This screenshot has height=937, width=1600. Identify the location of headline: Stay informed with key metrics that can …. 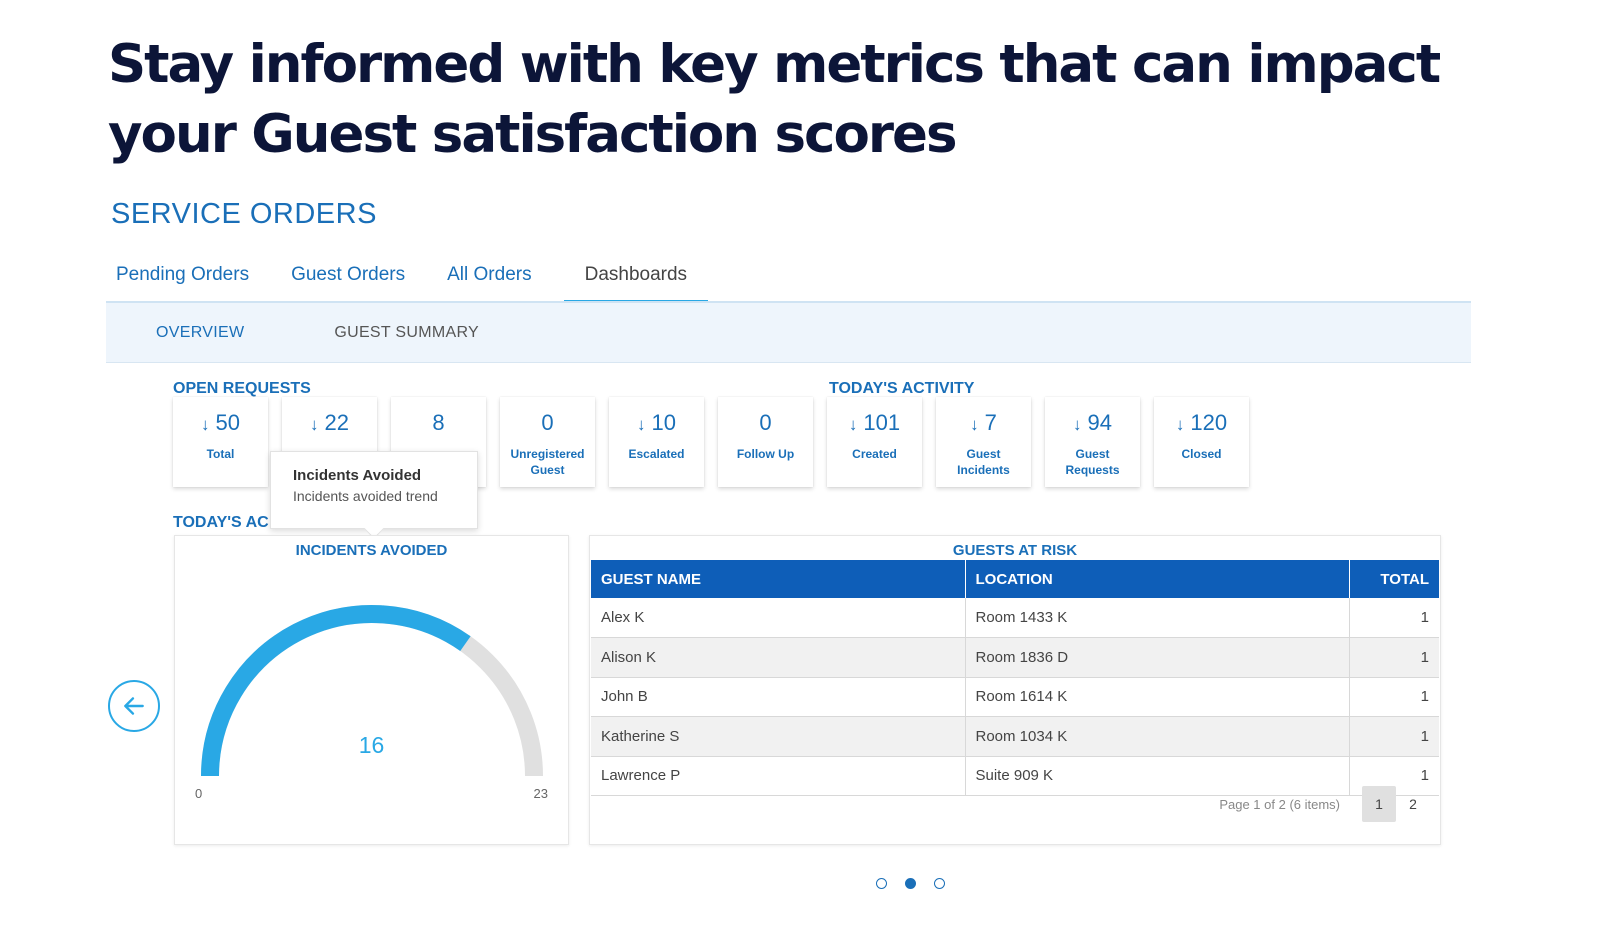
(774, 99).